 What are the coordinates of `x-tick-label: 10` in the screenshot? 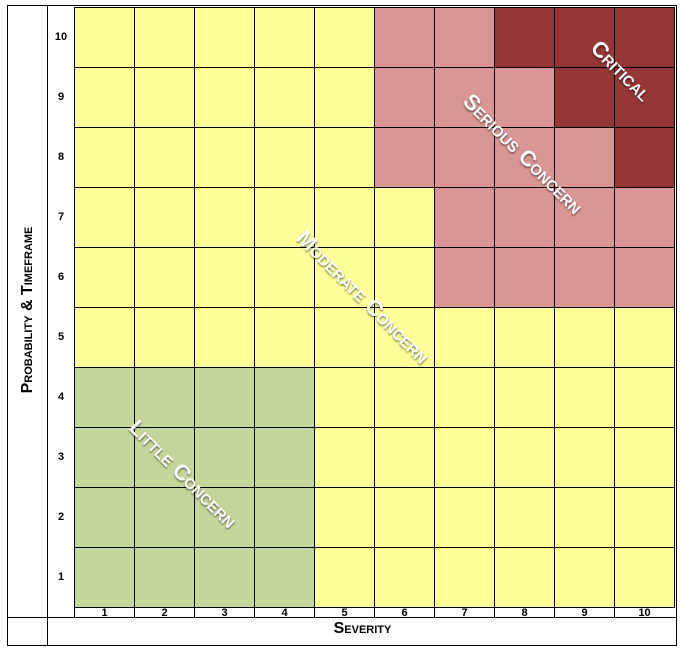 It's located at (644, 613).